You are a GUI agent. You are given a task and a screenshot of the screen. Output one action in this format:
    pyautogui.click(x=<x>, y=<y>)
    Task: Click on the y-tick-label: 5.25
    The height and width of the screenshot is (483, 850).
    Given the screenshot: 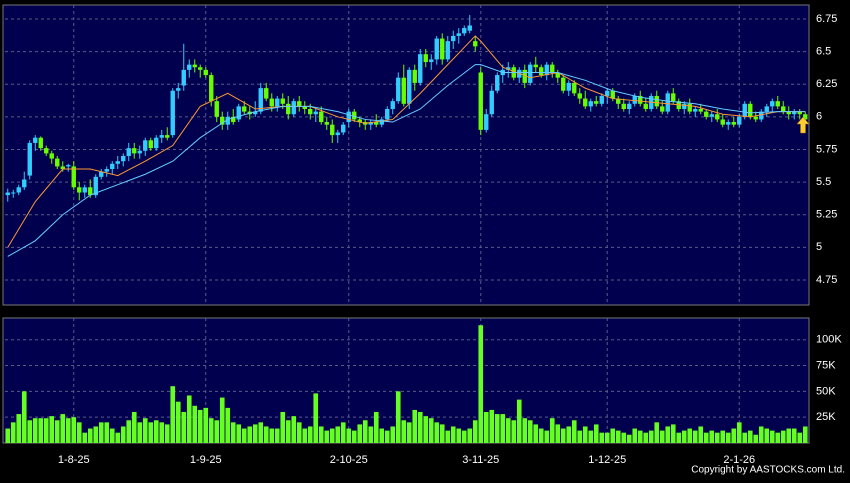 What is the action you would take?
    pyautogui.click(x=826, y=215)
    